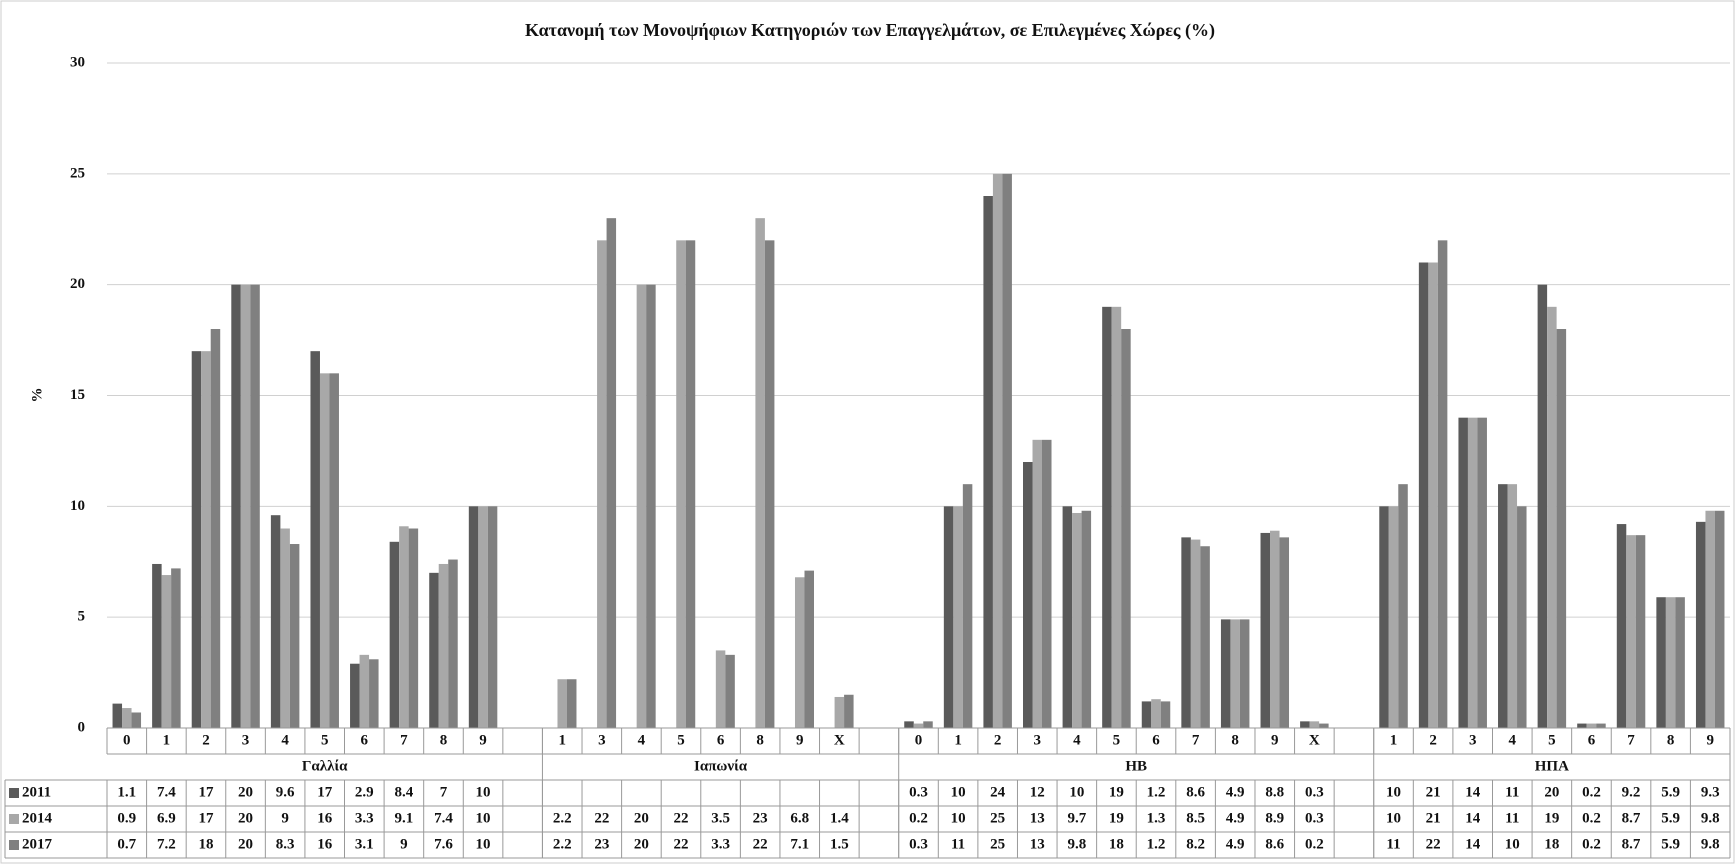 Image resolution: width=1735 pixels, height=864 pixels. Describe the element at coordinates (1076, 844) in the screenshot. I see `table-value: 9.8` at that location.